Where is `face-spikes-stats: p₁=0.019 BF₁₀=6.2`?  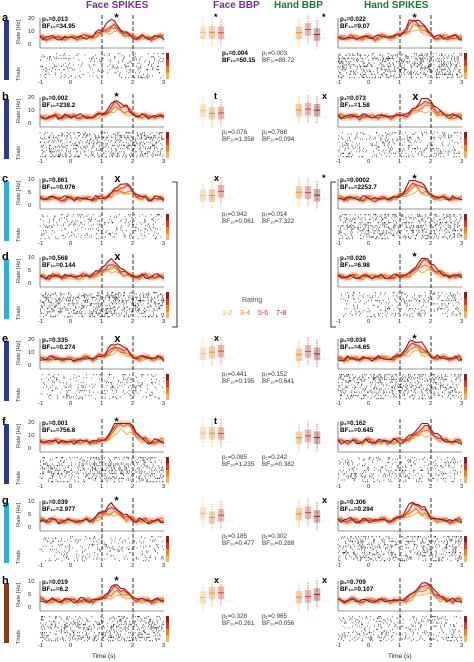 face-spikes-stats: p₁=0.019 BF₁₀=6.2 is located at coordinates (55, 586).